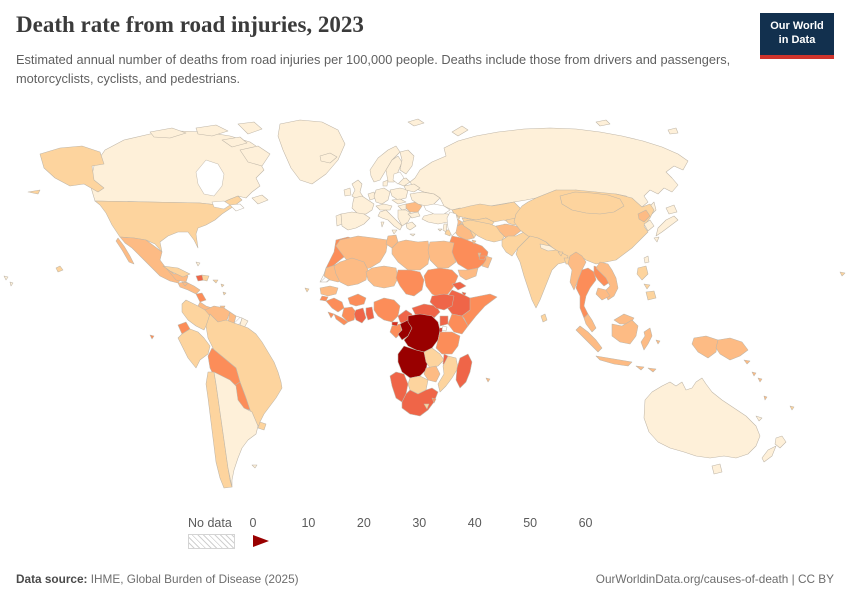 The width and height of the screenshot is (850, 600). What do you see at coordinates (201, 297) in the screenshot?
I see `country-nicaragua` at bounding box center [201, 297].